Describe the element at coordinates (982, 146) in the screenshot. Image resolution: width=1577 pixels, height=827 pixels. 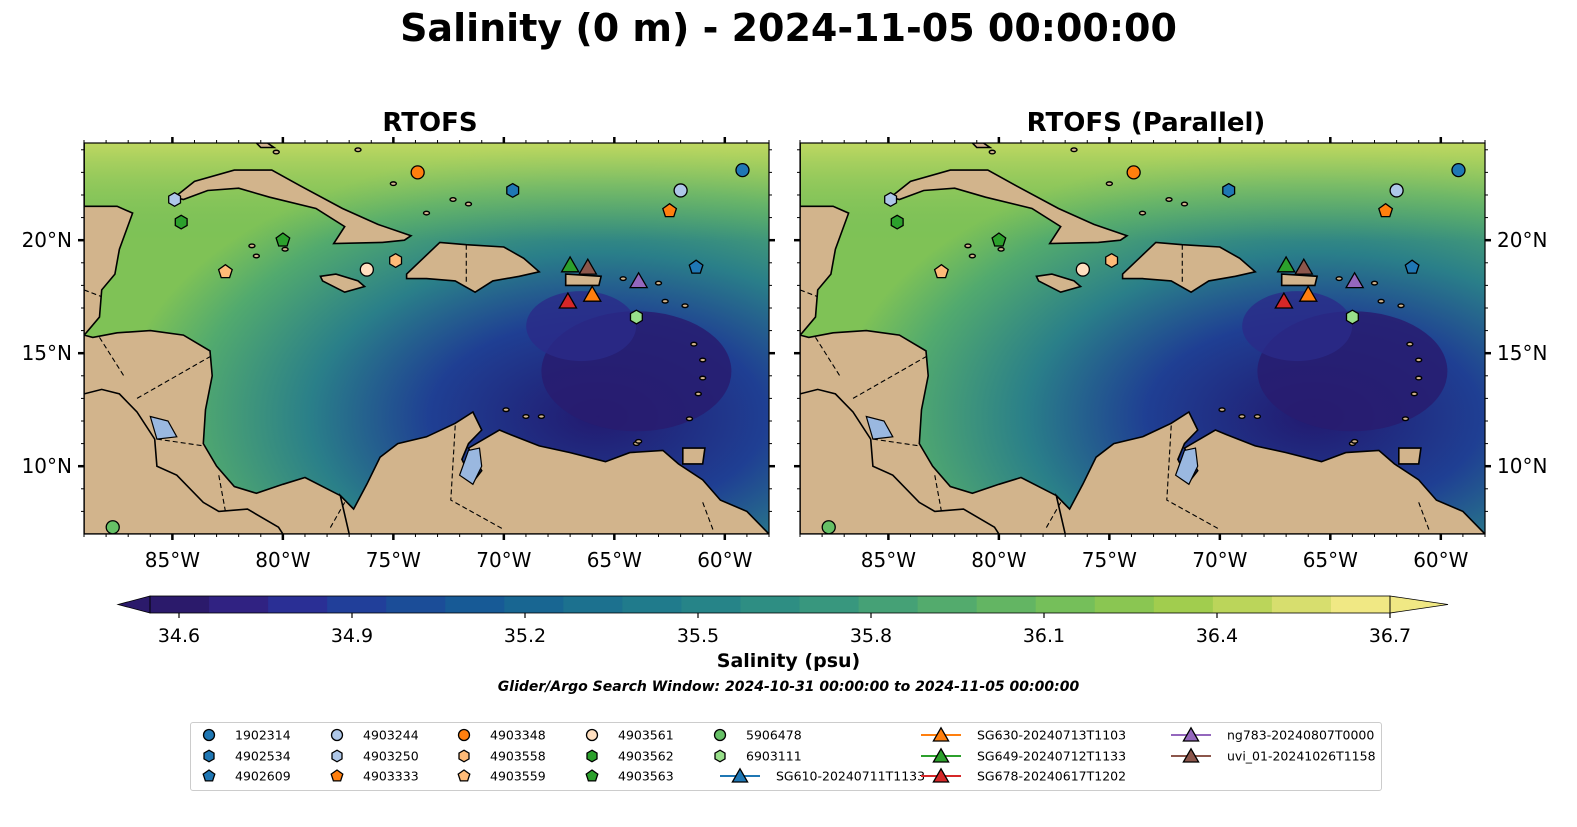
I see `land-florida` at that location.